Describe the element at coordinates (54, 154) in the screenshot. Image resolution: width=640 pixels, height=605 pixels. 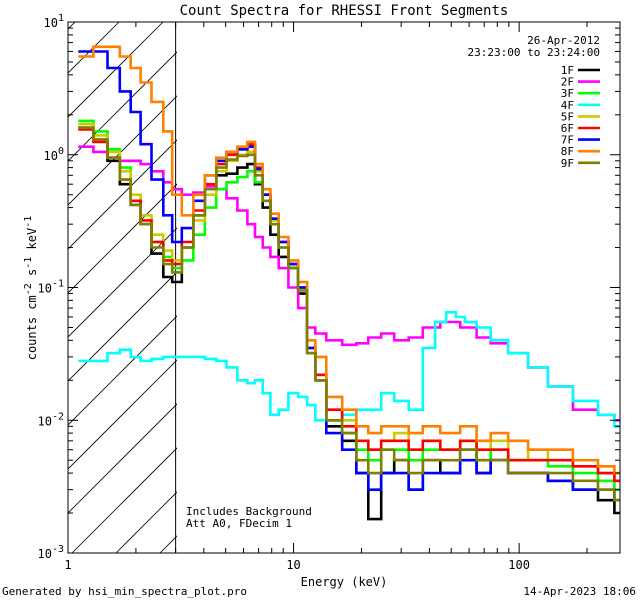
I see `y-tick-label: 100` at that location.